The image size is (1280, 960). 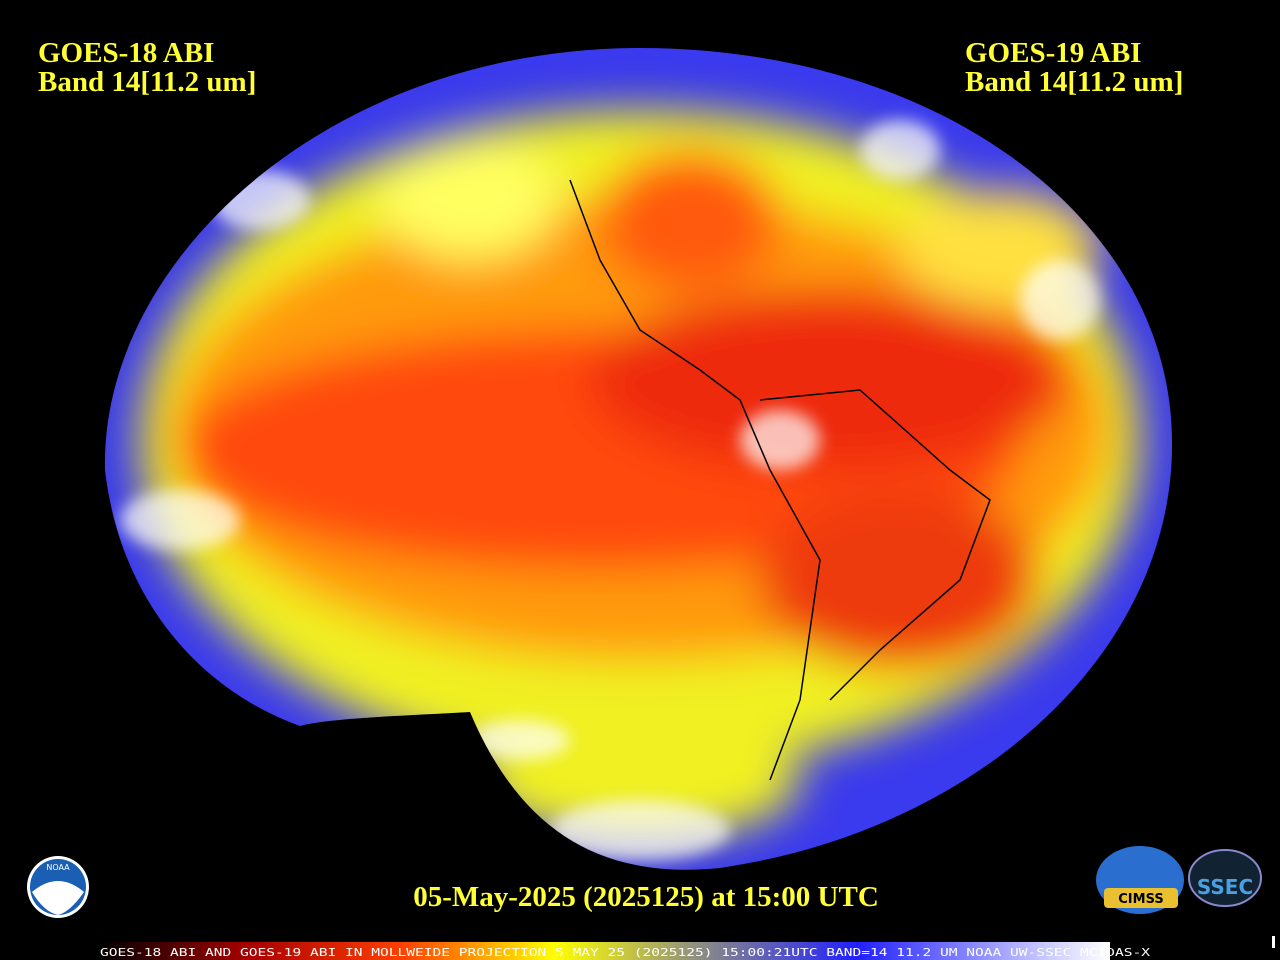 I want to click on cimss-logo: CIMSS, so click(x=1140, y=880).